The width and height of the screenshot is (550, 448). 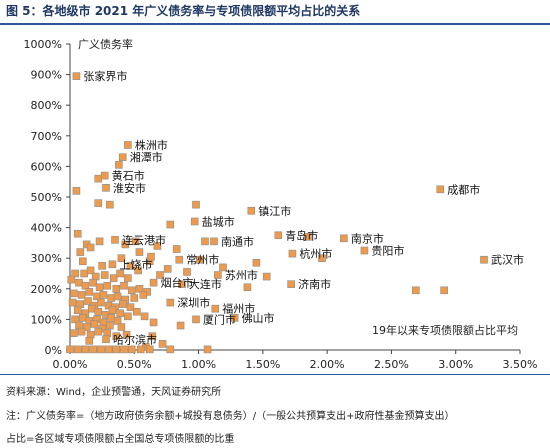 What do you see at coordinates (315, 254) in the screenshot?
I see `point-label: 杭州市` at bounding box center [315, 254].